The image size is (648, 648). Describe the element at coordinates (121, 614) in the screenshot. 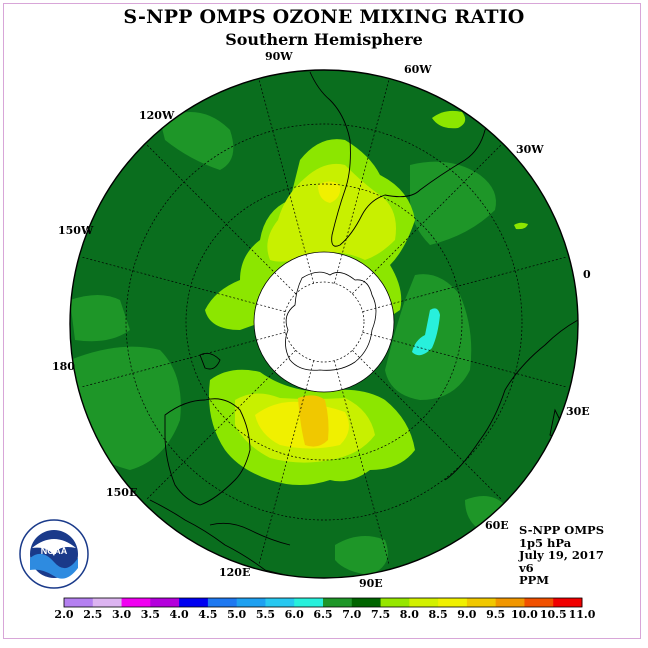

I see `colorbar-tick-label: 3.0` at that location.